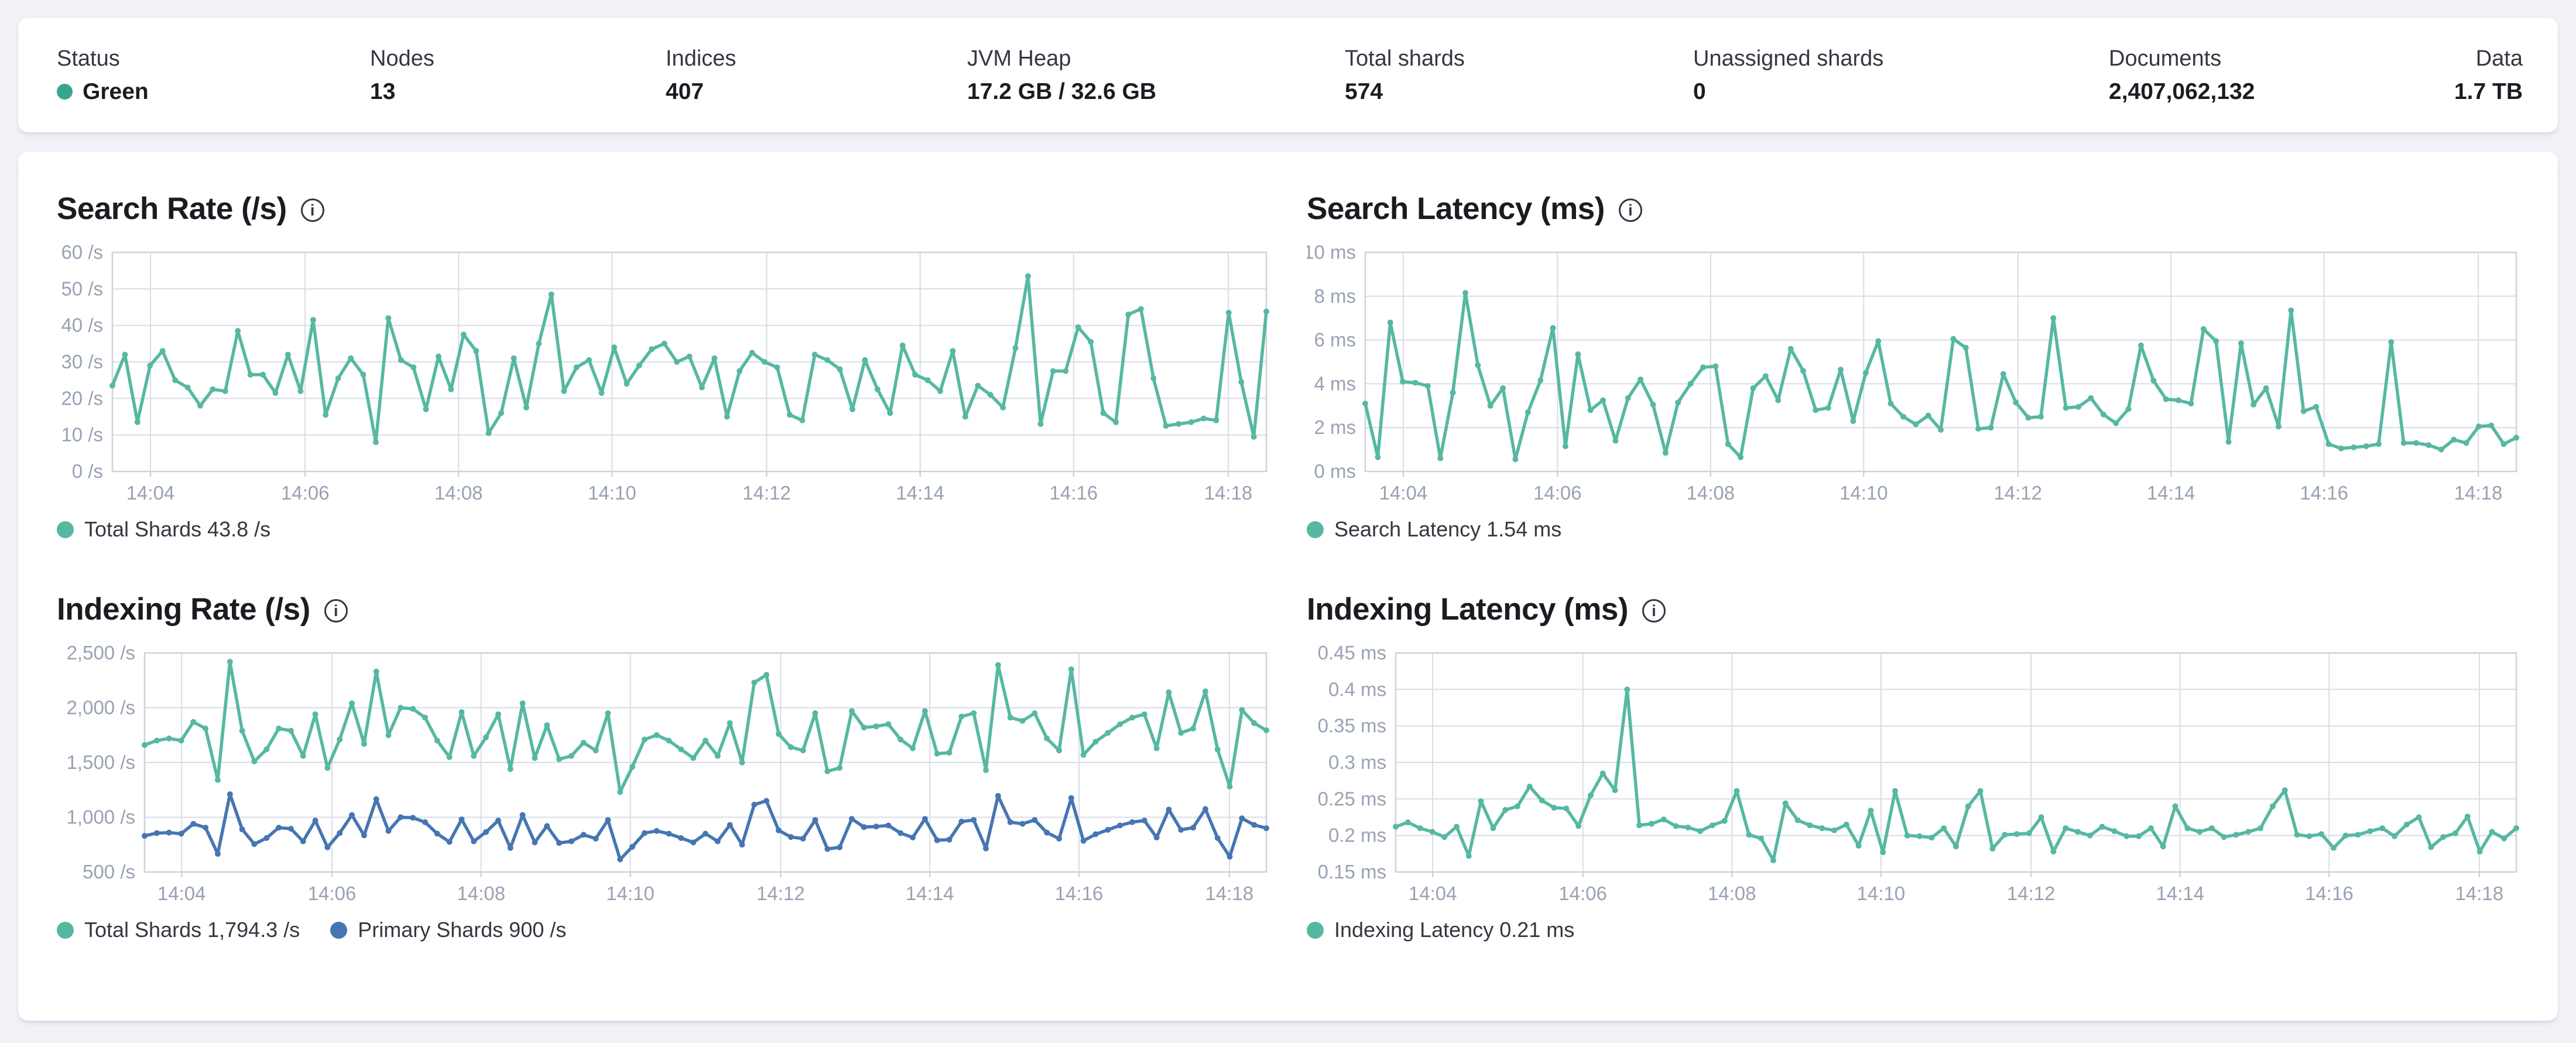 Image resolution: width=2576 pixels, height=1043 pixels. Describe the element at coordinates (1699, 91) in the screenshot. I see `stat-value: 0` at that location.